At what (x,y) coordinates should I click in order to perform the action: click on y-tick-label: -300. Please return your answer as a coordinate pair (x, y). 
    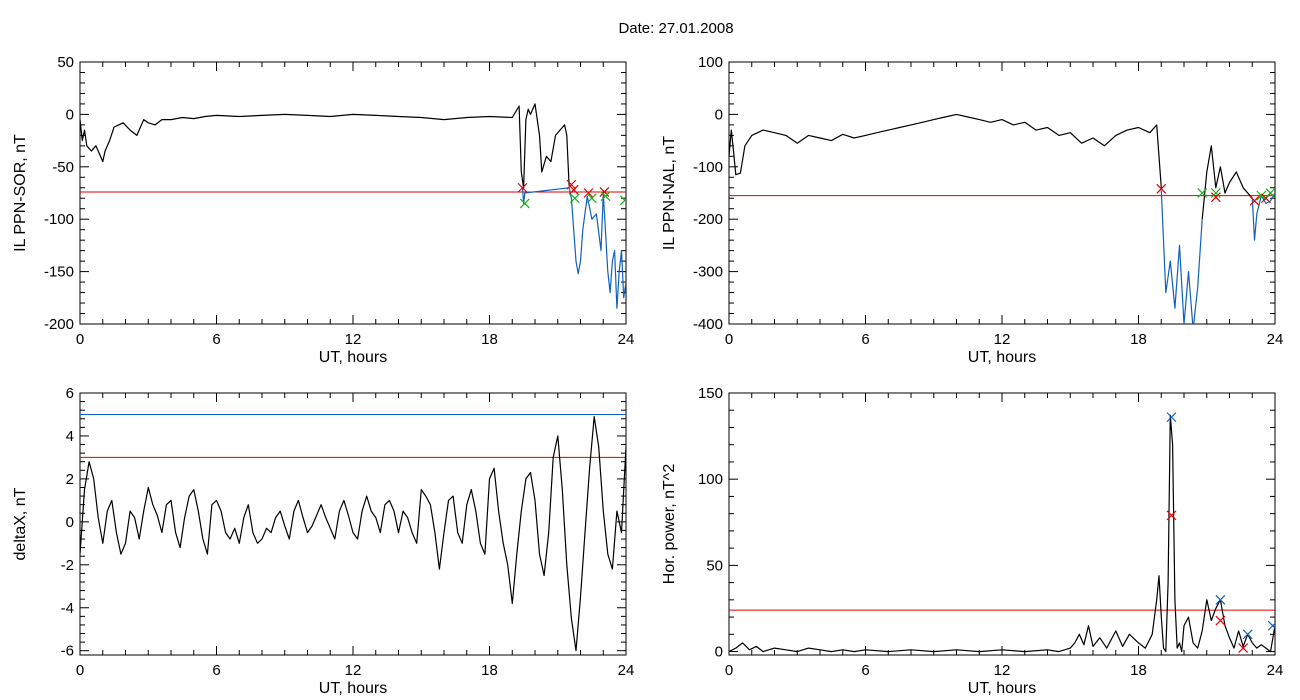
    Looking at the image, I should click on (708, 272).